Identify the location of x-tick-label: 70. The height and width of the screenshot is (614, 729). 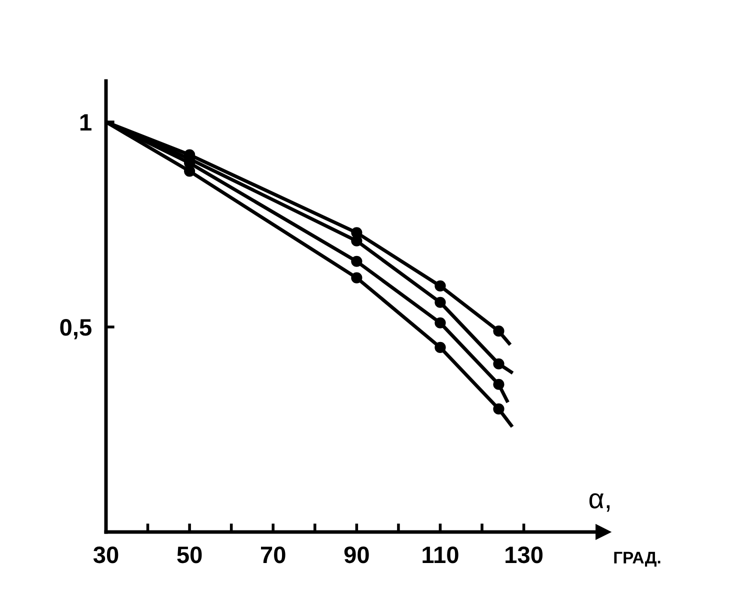
(273, 555).